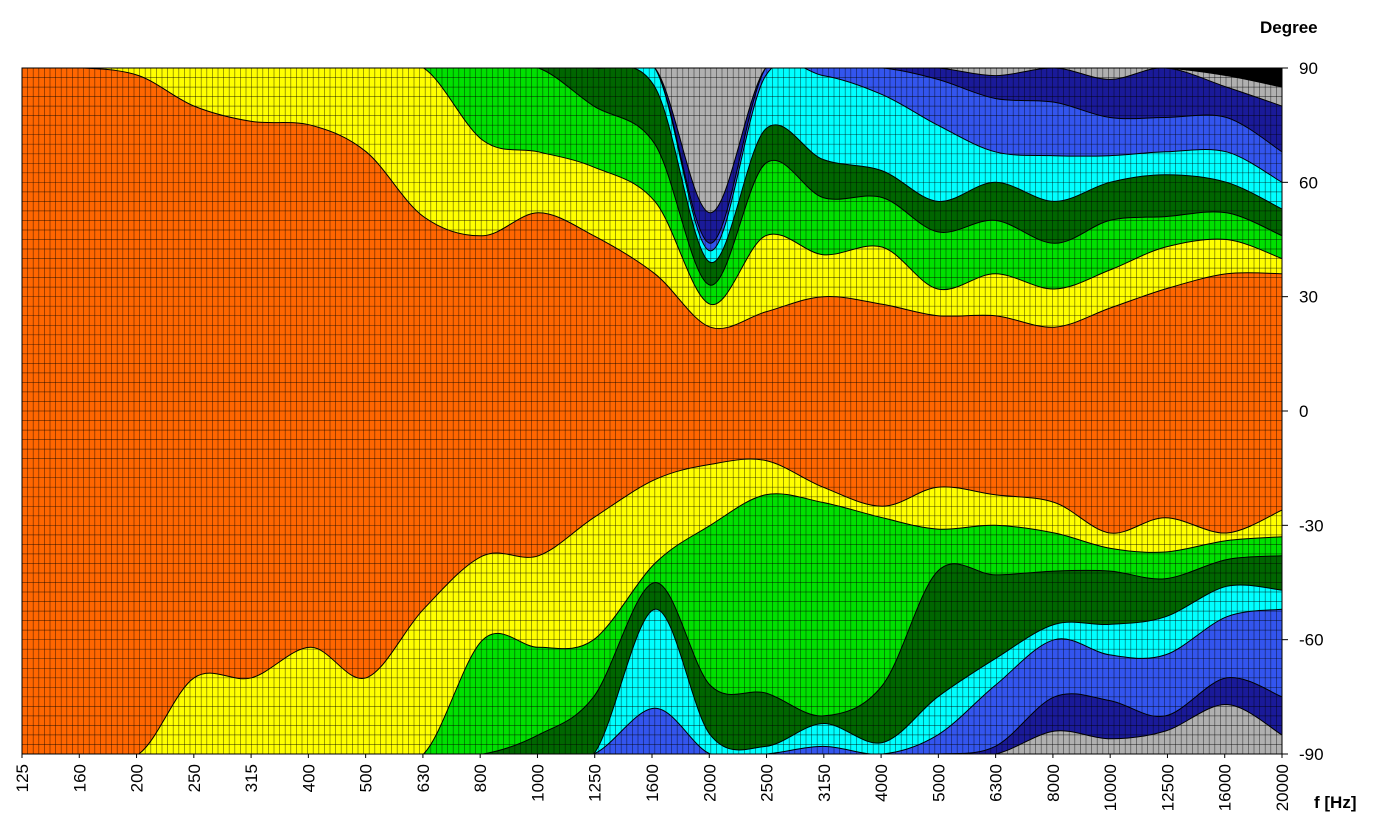  I want to click on x-tick-label: 1250, so click(595, 783).